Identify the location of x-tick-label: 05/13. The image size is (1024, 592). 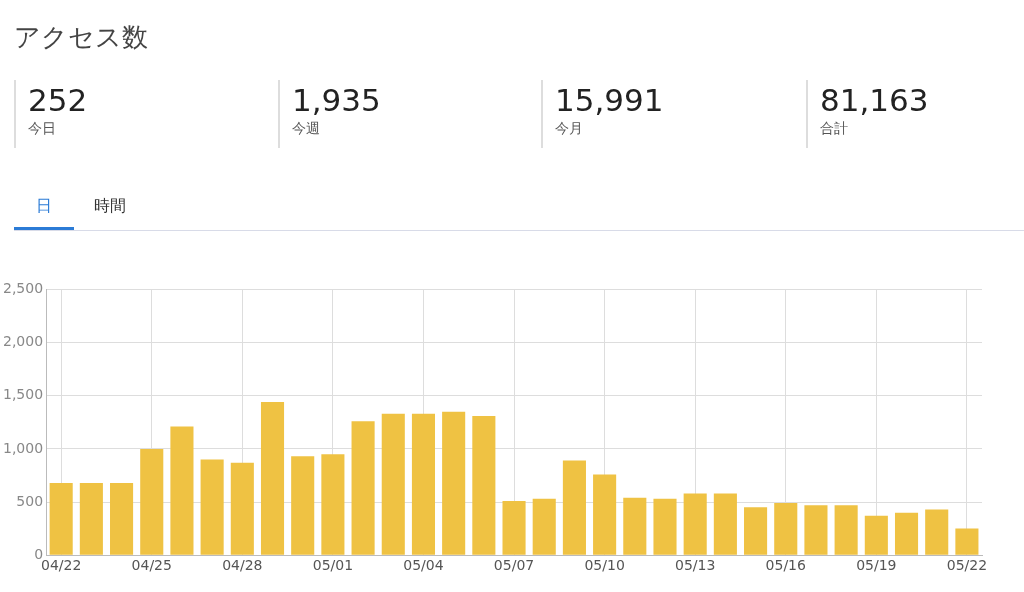
(695, 565).